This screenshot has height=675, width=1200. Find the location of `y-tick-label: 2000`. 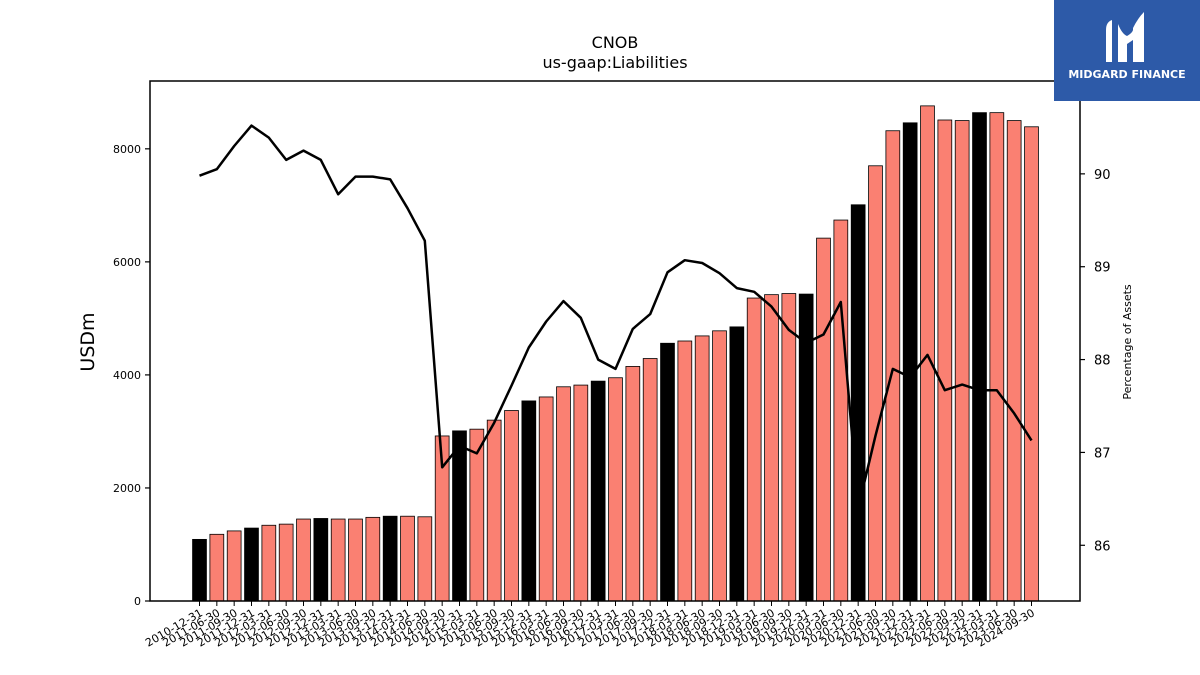

y-tick-label: 2000 is located at coordinates (127, 488).